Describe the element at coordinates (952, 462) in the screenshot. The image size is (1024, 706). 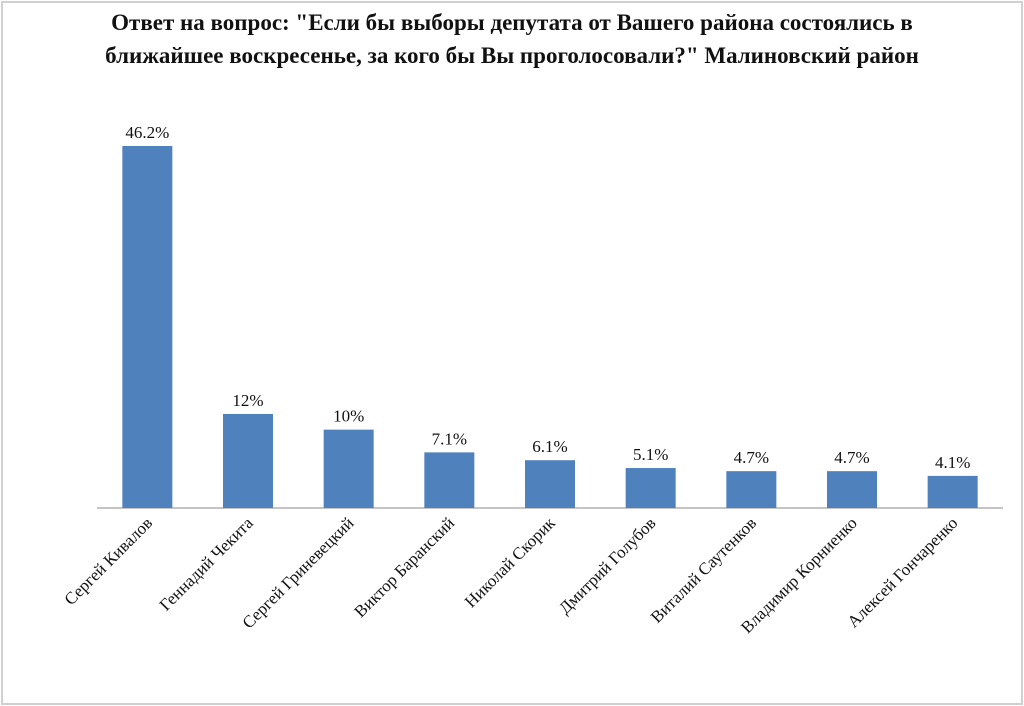
I see `data-label: 4.1%` at that location.